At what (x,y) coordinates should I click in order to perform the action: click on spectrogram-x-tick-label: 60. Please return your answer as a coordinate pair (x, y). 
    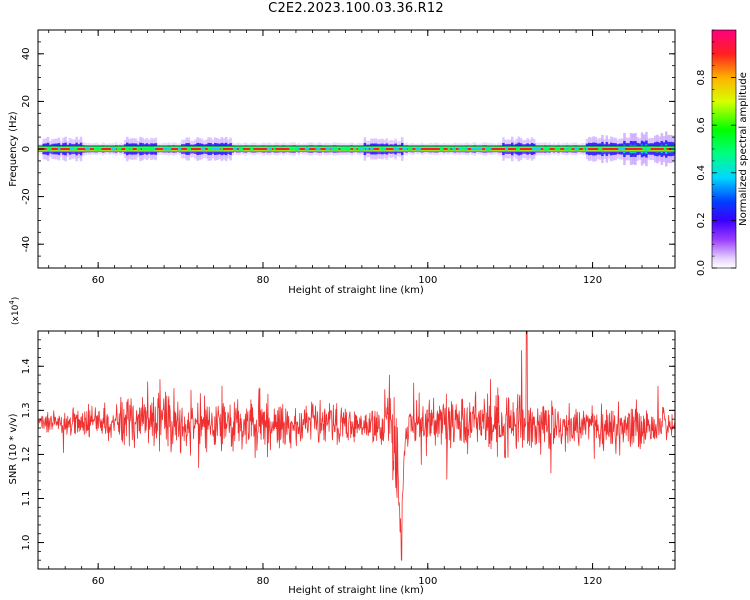
    Looking at the image, I should click on (98, 280).